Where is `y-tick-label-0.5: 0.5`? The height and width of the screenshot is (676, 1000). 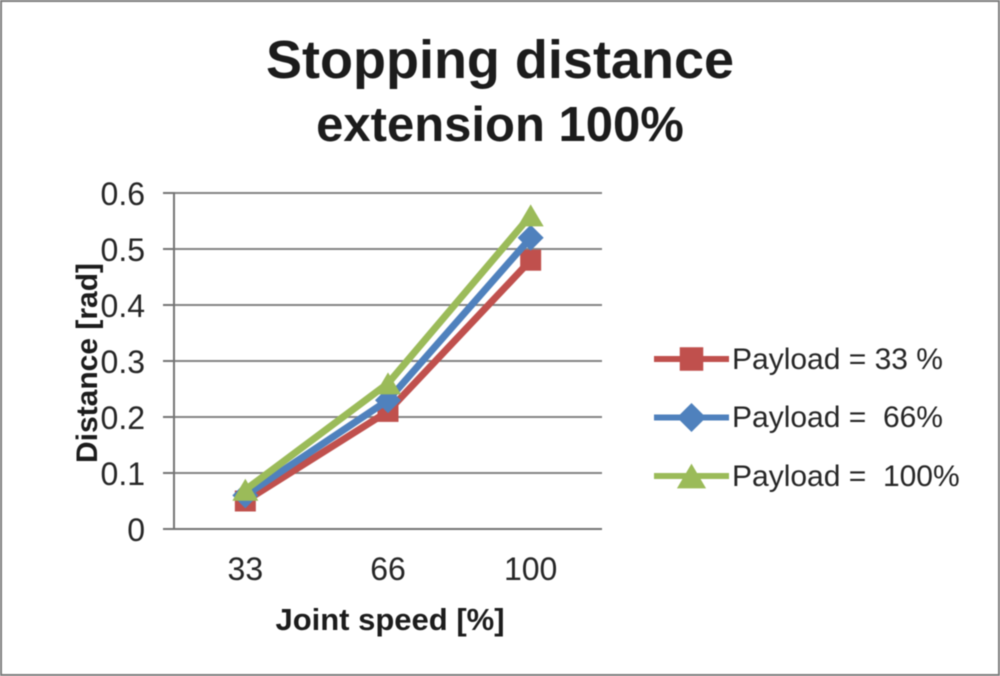 y-tick-label-0.5: 0.5 is located at coordinates (122, 250).